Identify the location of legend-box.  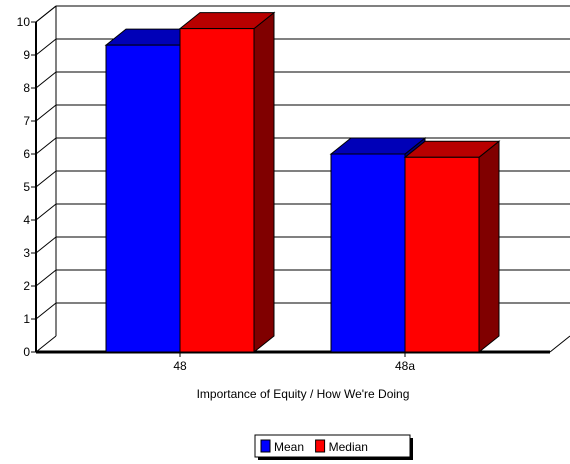
(332, 446).